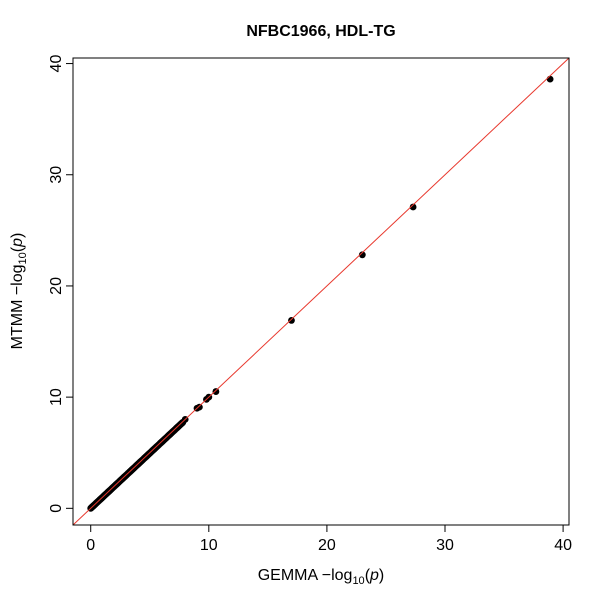  Describe the element at coordinates (17, 249) in the screenshot. I see `y-axis-label-paren-open: (` at that location.